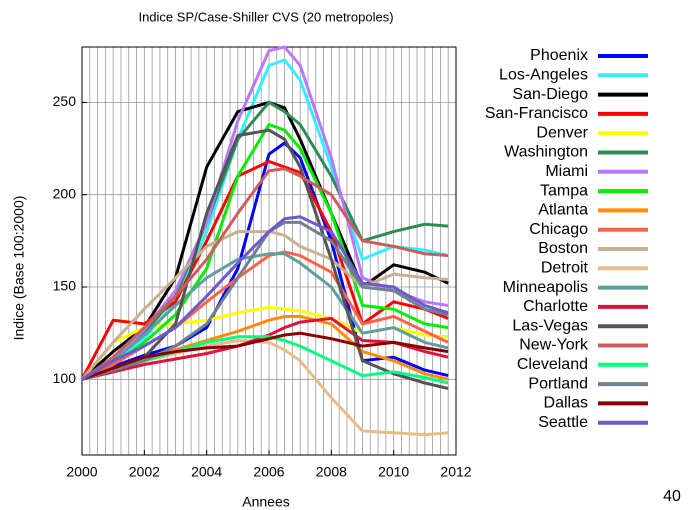 The width and height of the screenshot is (689, 510). What do you see at coordinates (555, 306) in the screenshot?
I see `legend-label: Charlotte` at bounding box center [555, 306].